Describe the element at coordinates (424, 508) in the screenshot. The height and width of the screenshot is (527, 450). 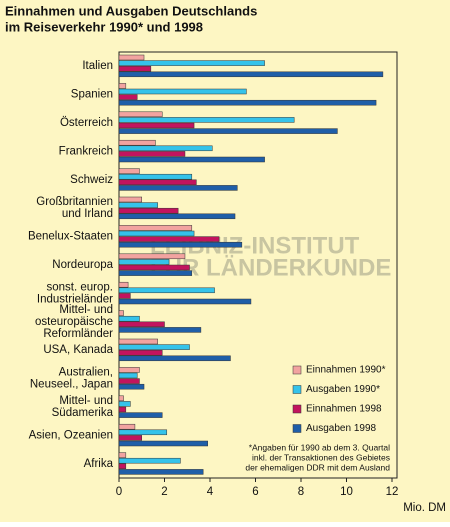
I see `x-axis-label: Mio. DM` at that location.